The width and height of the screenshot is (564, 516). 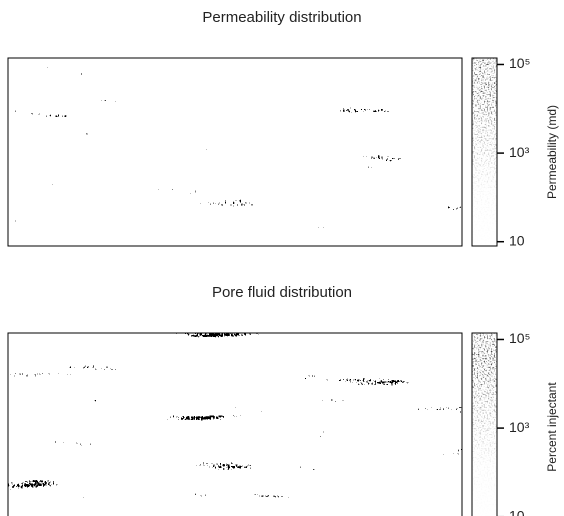 I want to click on chart-title: Pore fluid distribution, so click(x=282, y=292).